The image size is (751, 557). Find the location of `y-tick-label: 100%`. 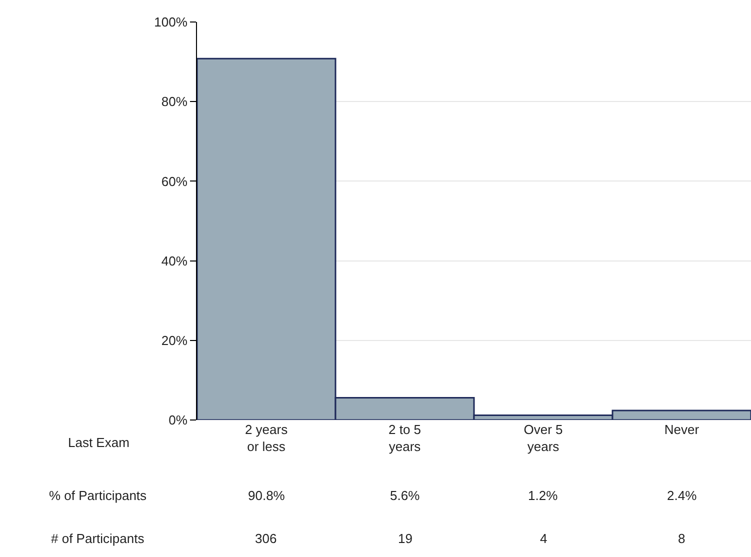

y-tick-label: 100% is located at coordinates (171, 22).